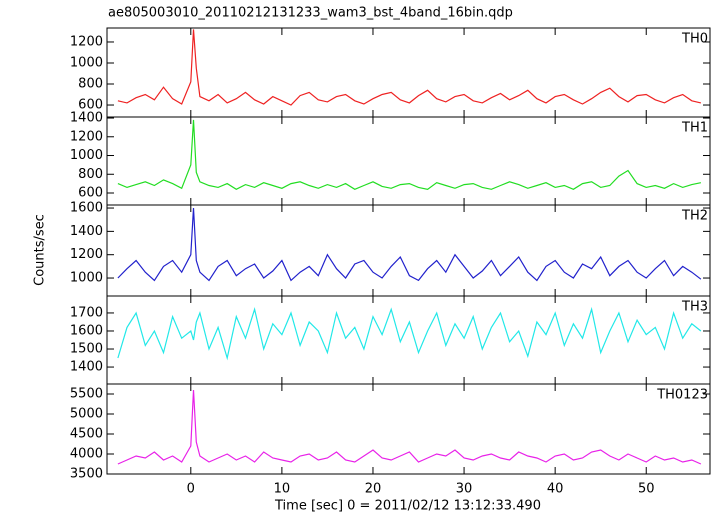 The width and height of the screenshot is (717, 516). Describe the element at coordinates (464, 489) in the screenshot. I see `x-tick-label: 30` at that location.